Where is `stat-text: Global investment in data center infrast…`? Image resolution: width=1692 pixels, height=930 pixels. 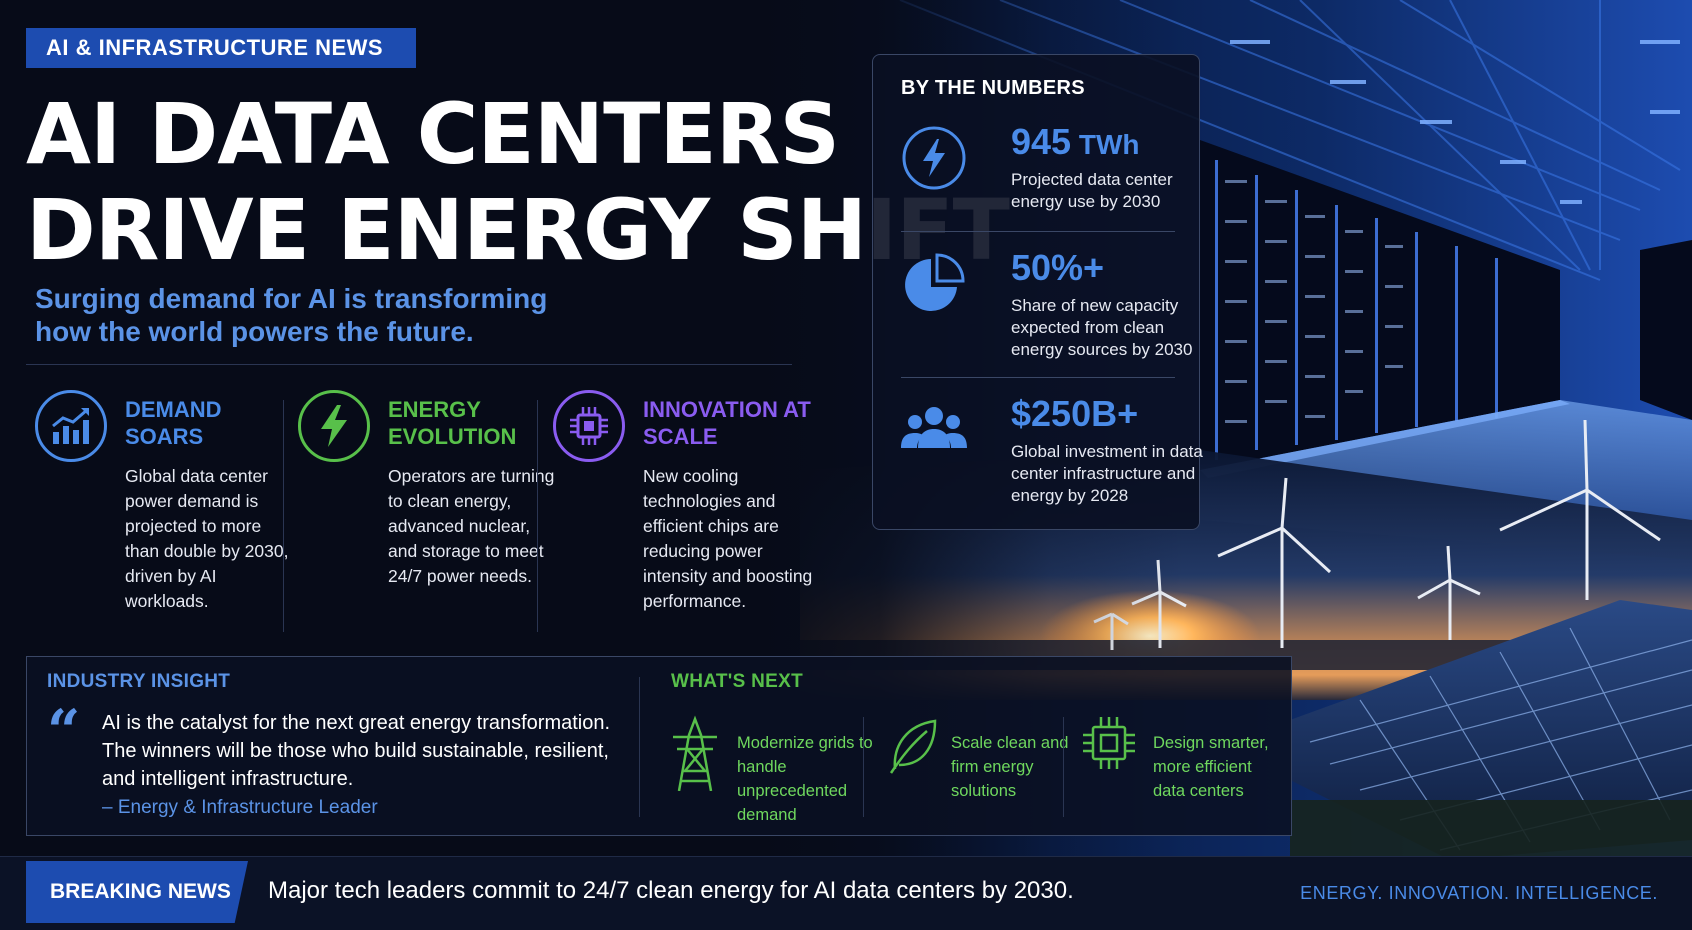
stat-text: Global investment in data center infrast… is located at coordinates (1107, 473).